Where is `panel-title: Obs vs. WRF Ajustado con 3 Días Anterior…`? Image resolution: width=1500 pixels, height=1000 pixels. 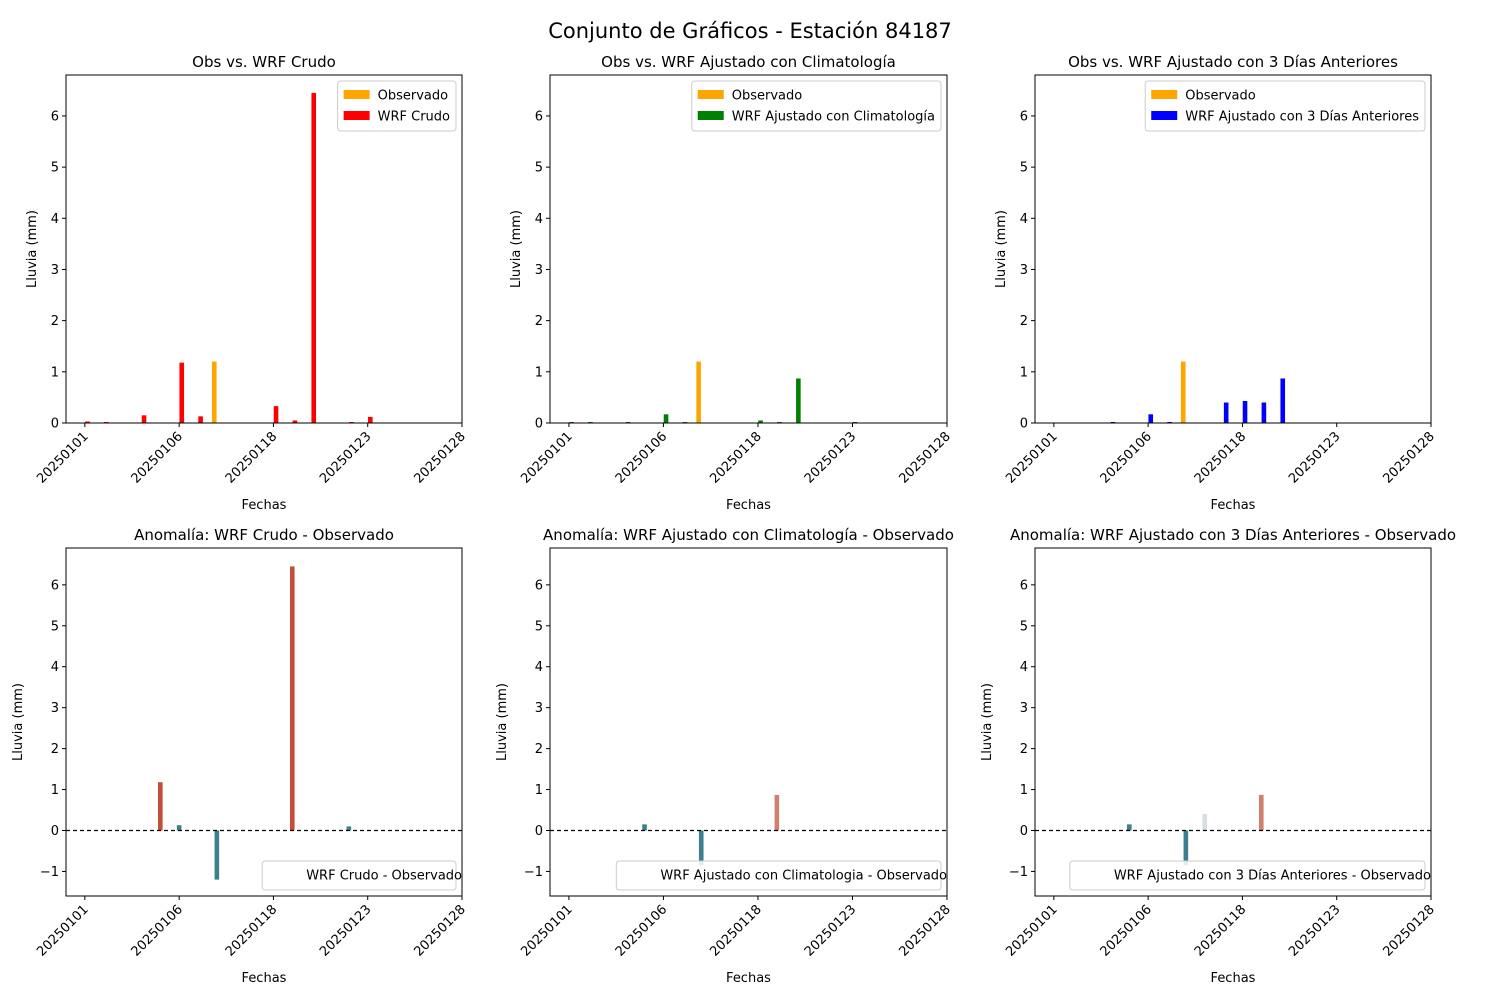 panel-title: Obs vs. WRF Ajustado con 3 Días Anterior… is located at coordinates (1233, 62).